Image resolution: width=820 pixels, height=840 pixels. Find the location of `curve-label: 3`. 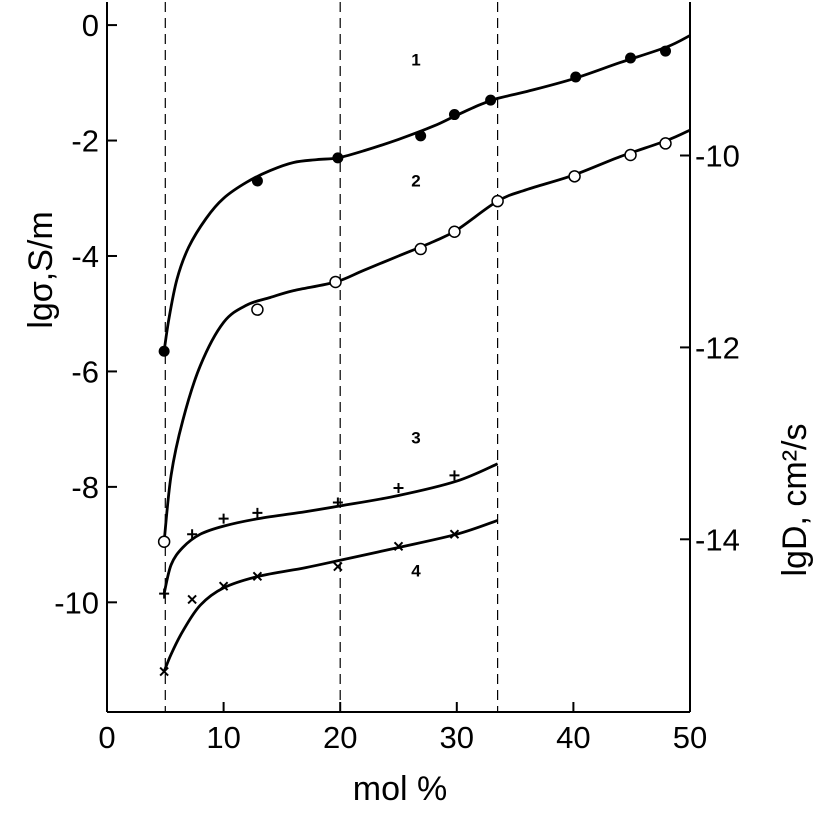

curve-label: 3 is located at coordinates (415, 438).